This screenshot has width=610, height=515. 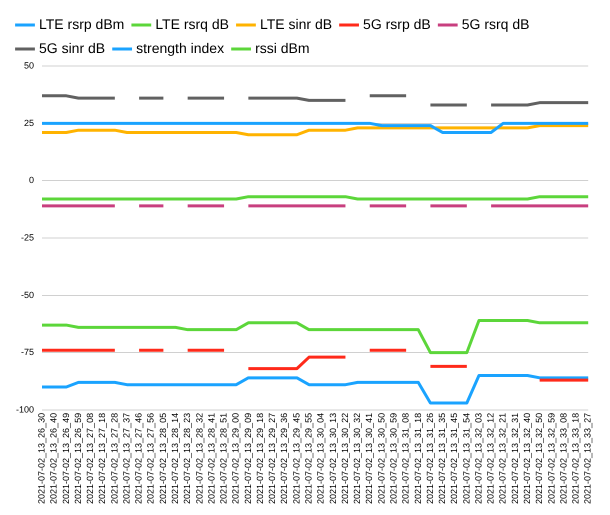 What do you see at coordinates (199, 458) in the screenshot?
I see `x-tick-label: 2021-07-02_13_28_32` at bounding box center [199, 458].